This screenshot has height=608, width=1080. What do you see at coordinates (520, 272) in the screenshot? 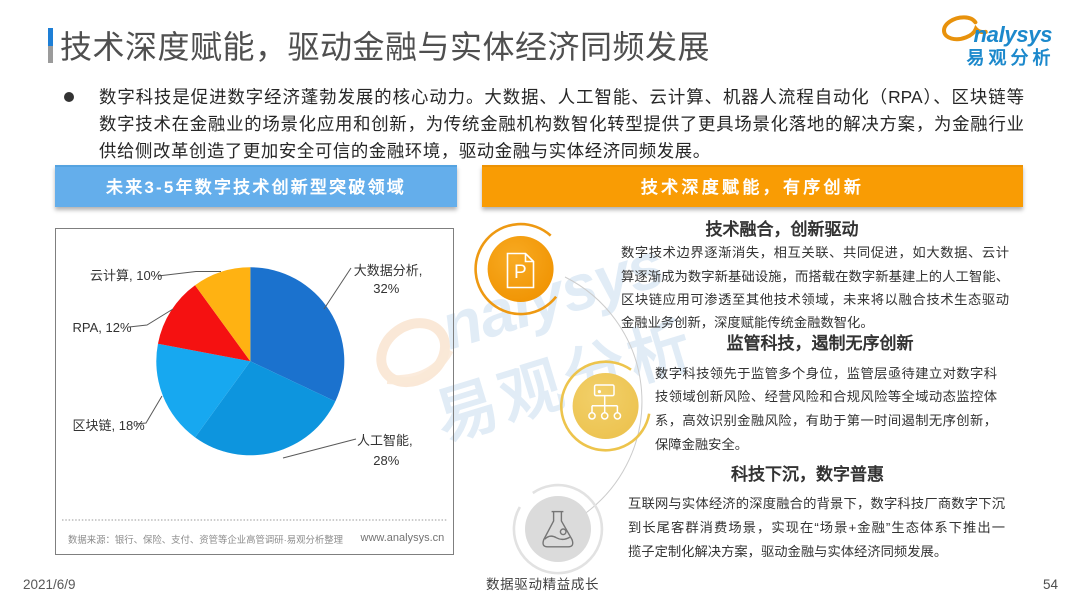
I see `svg-text: P` at bounding box center [520, 272].